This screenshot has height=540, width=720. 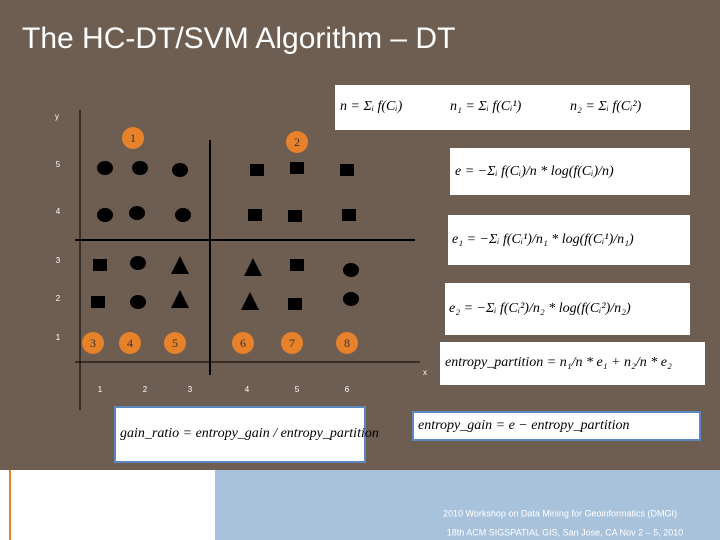 What do you see at coordinates (58, 260) in the screenshot?
I see `y-tick-label: 3` at bounding box center [58, 260].